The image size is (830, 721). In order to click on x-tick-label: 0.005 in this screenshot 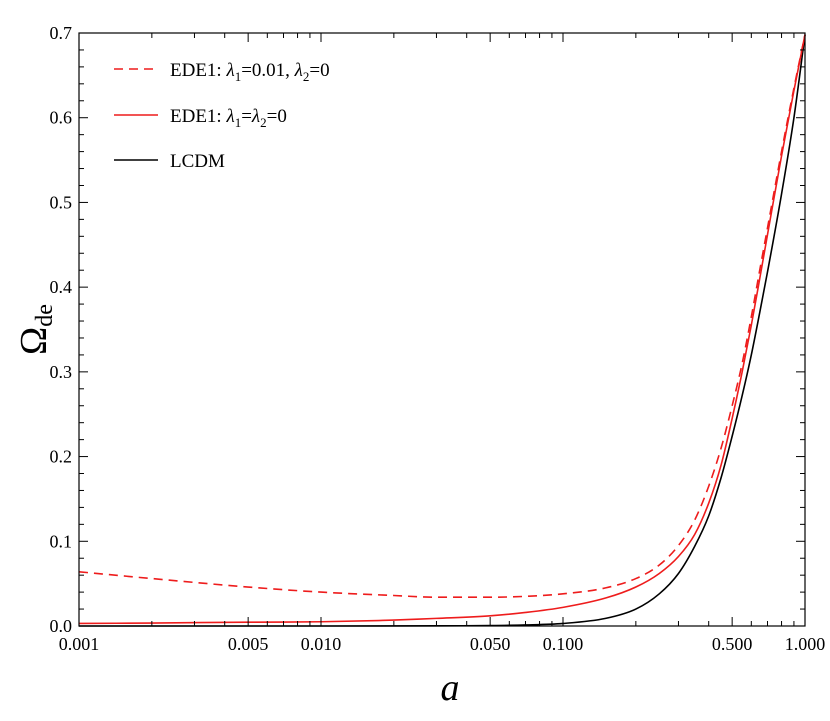, I will do `click(248, 644)`.